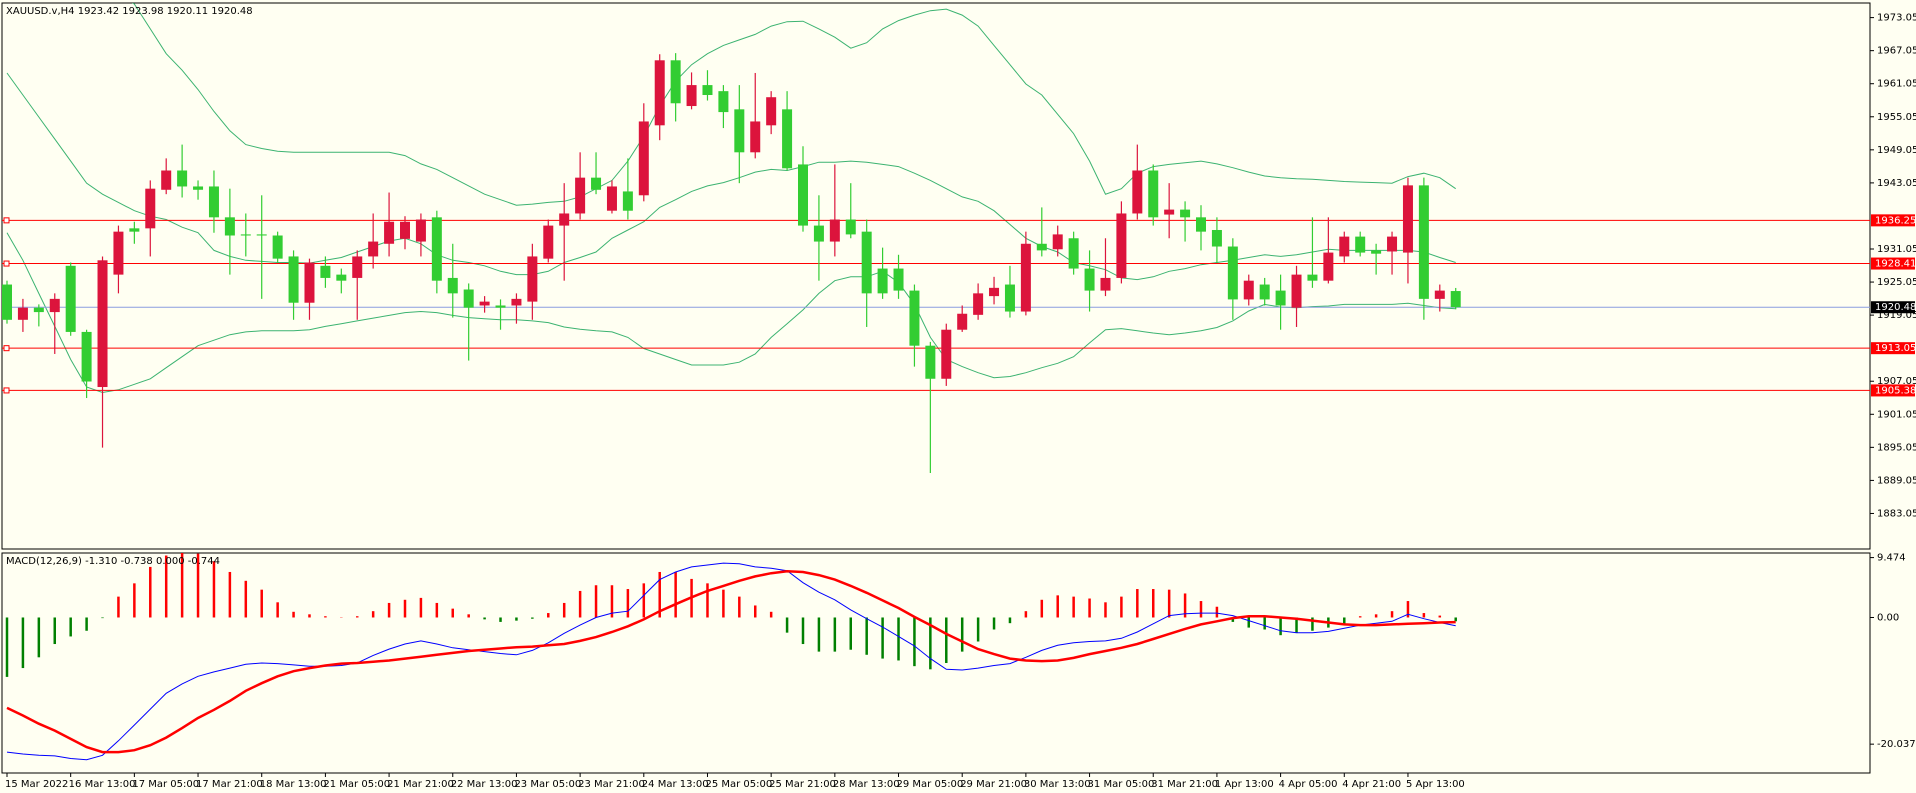 This screenshot has width=1916, height=793. I want to click on x-tick-label: 31 Mar 05:00, so click(1121, 784).